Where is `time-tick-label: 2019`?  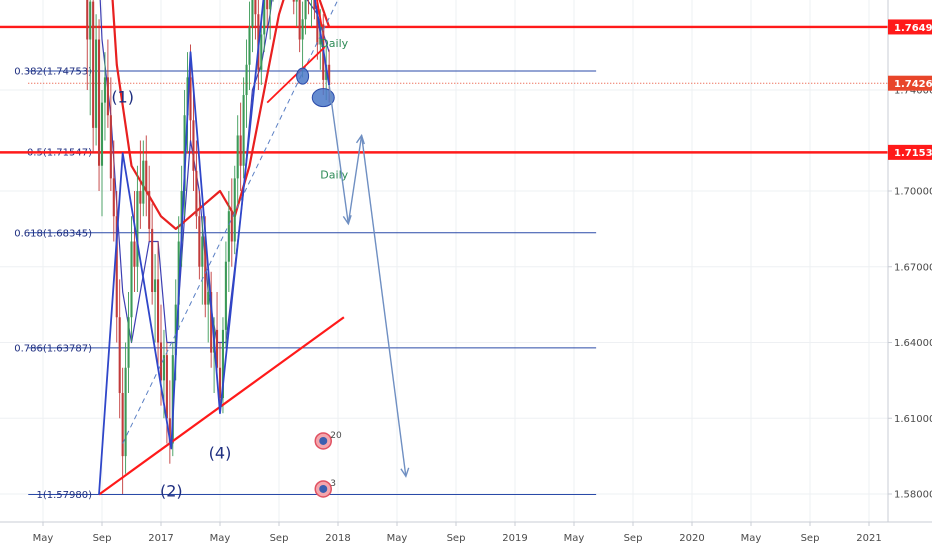
time-tick-label: 2019 is located at coordinates (514, 538).